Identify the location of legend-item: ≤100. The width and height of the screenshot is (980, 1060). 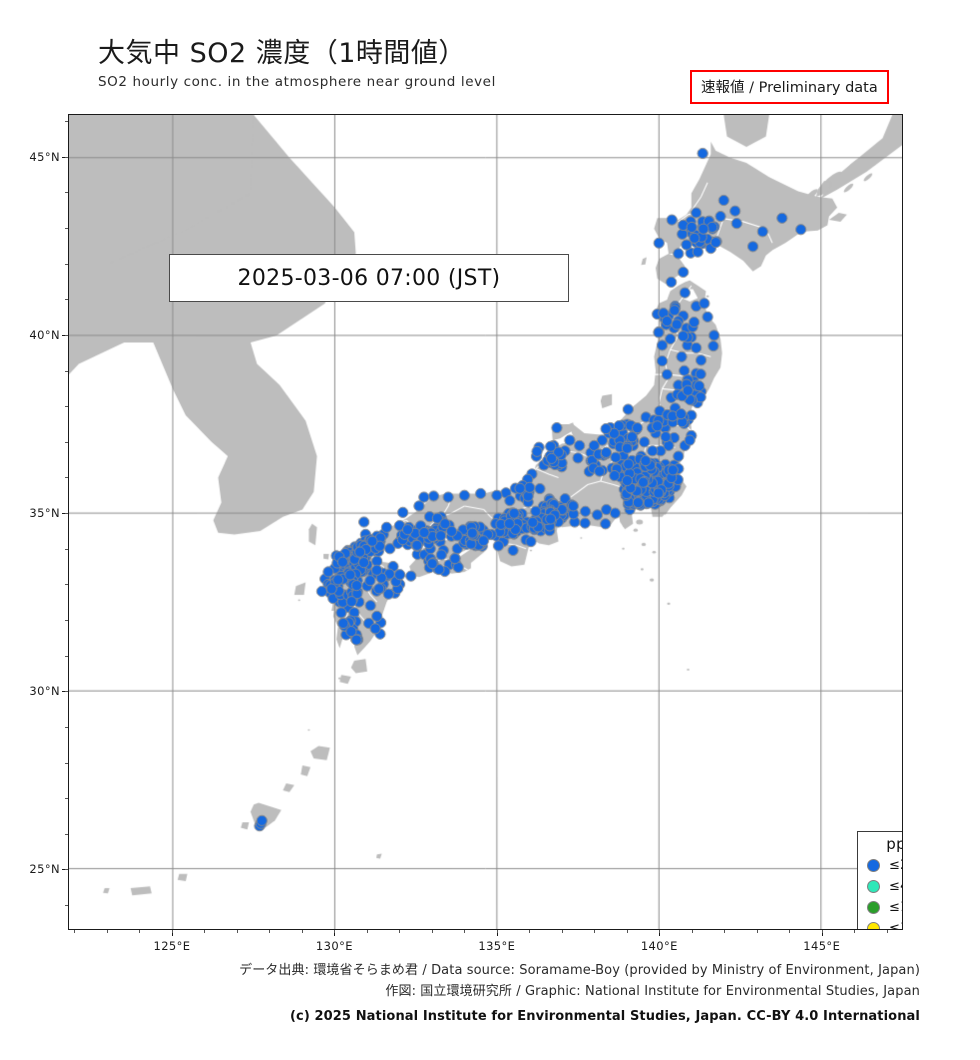
(880, 907).